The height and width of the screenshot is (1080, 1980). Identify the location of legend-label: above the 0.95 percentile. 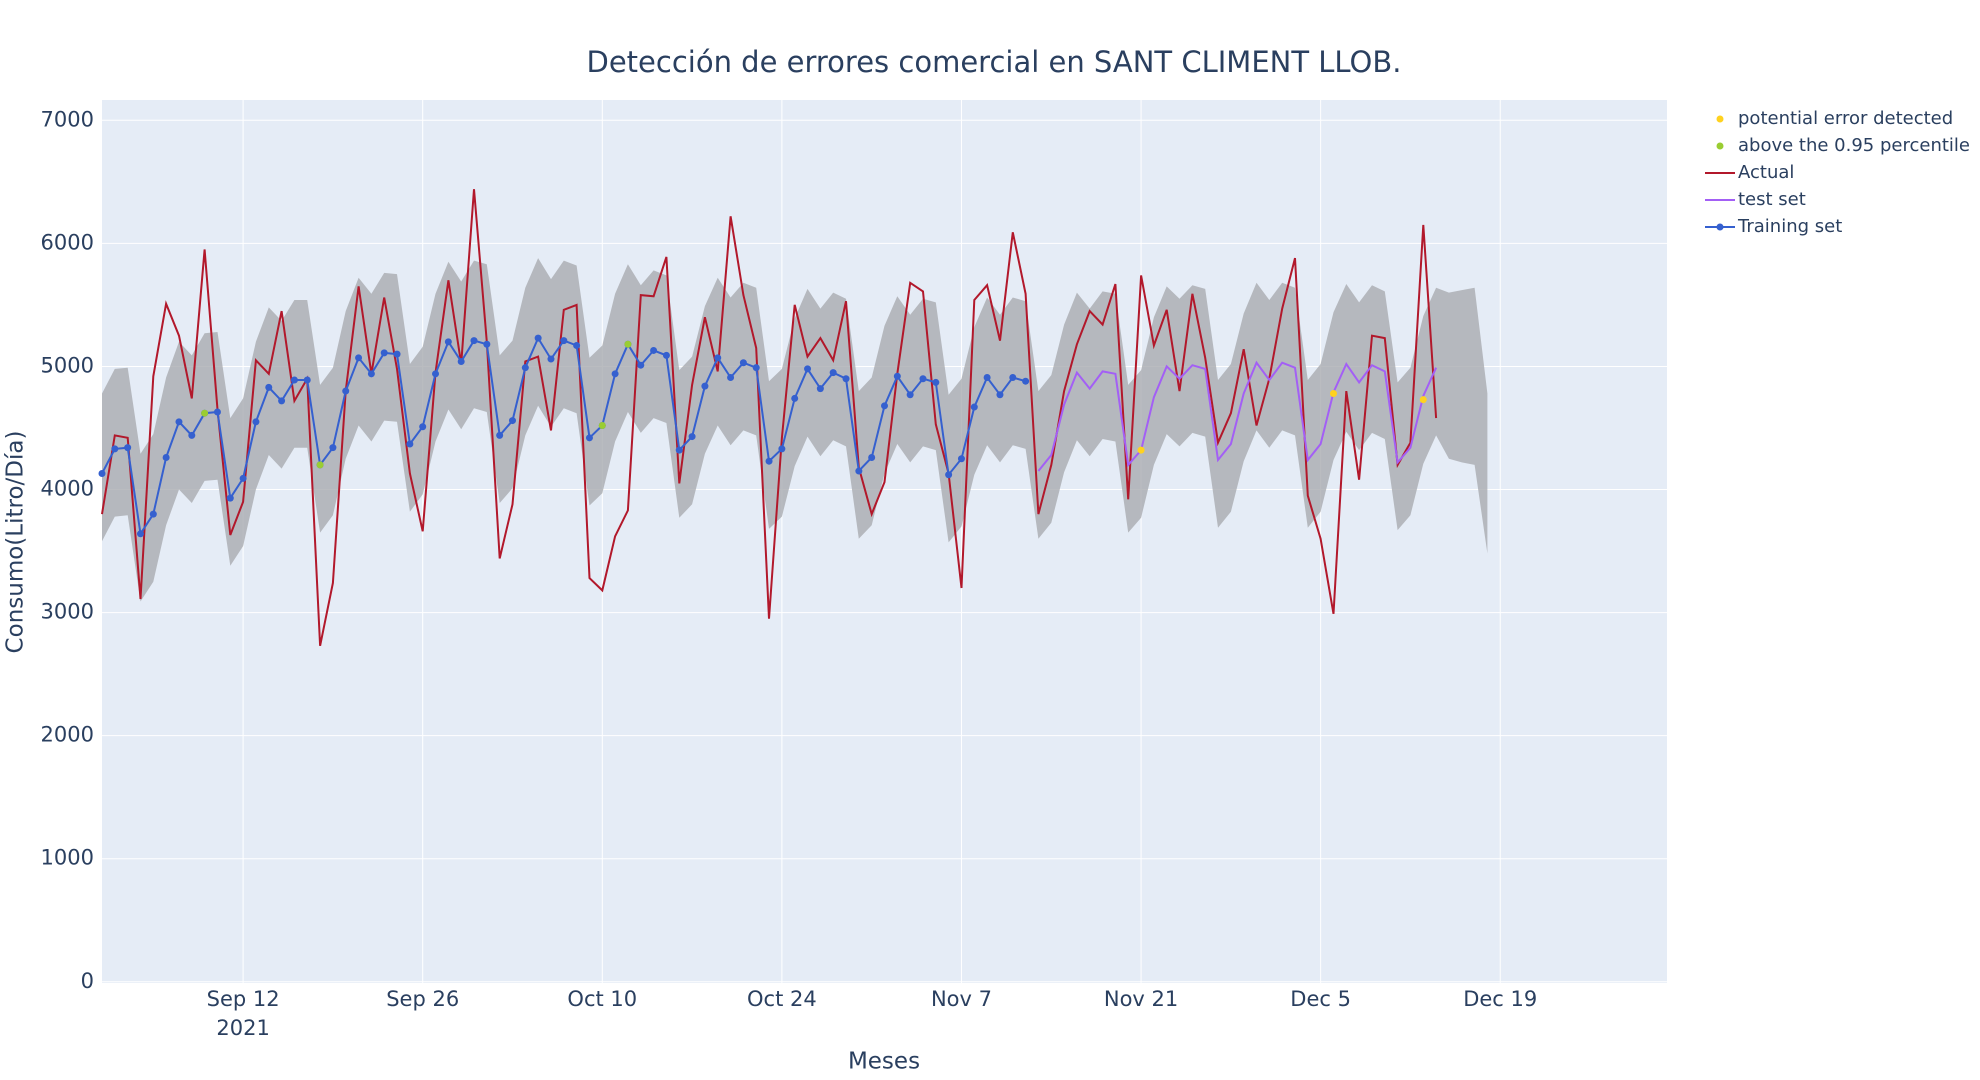
(1854, 145).